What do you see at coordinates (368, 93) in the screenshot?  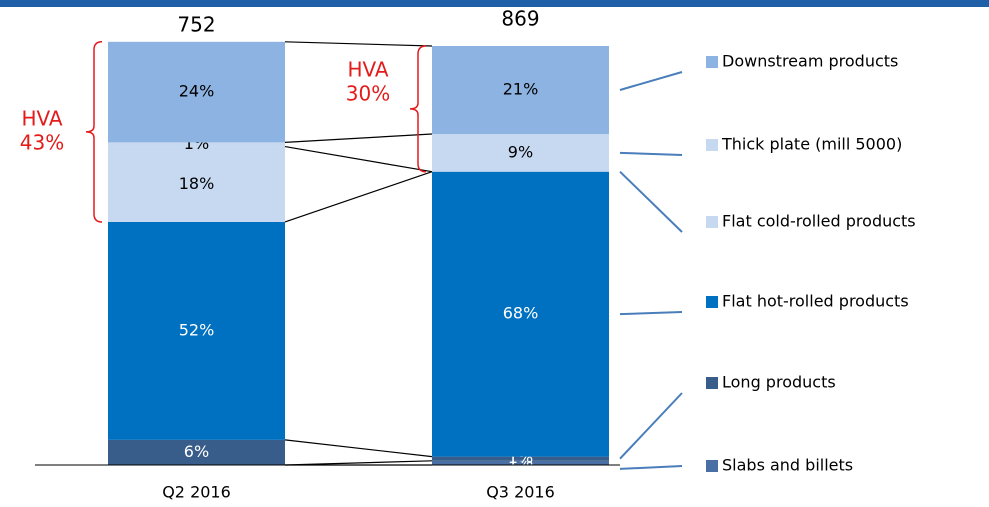 I see `hva-value: 30%` at bounding box center [368, 93].